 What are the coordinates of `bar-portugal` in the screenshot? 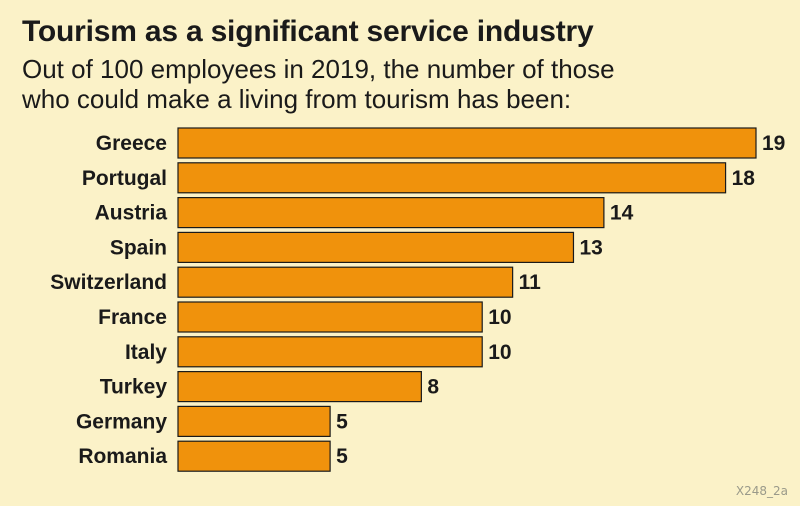 It's located at (452, 178).